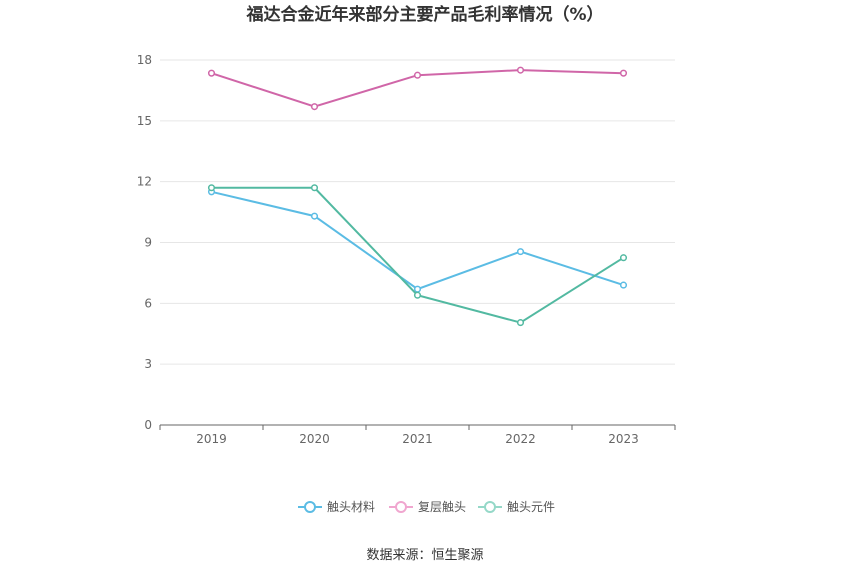 The width and height of the screenshot is (850, 575). I want to click on x-tick-label: 2020, so click(314, 439).